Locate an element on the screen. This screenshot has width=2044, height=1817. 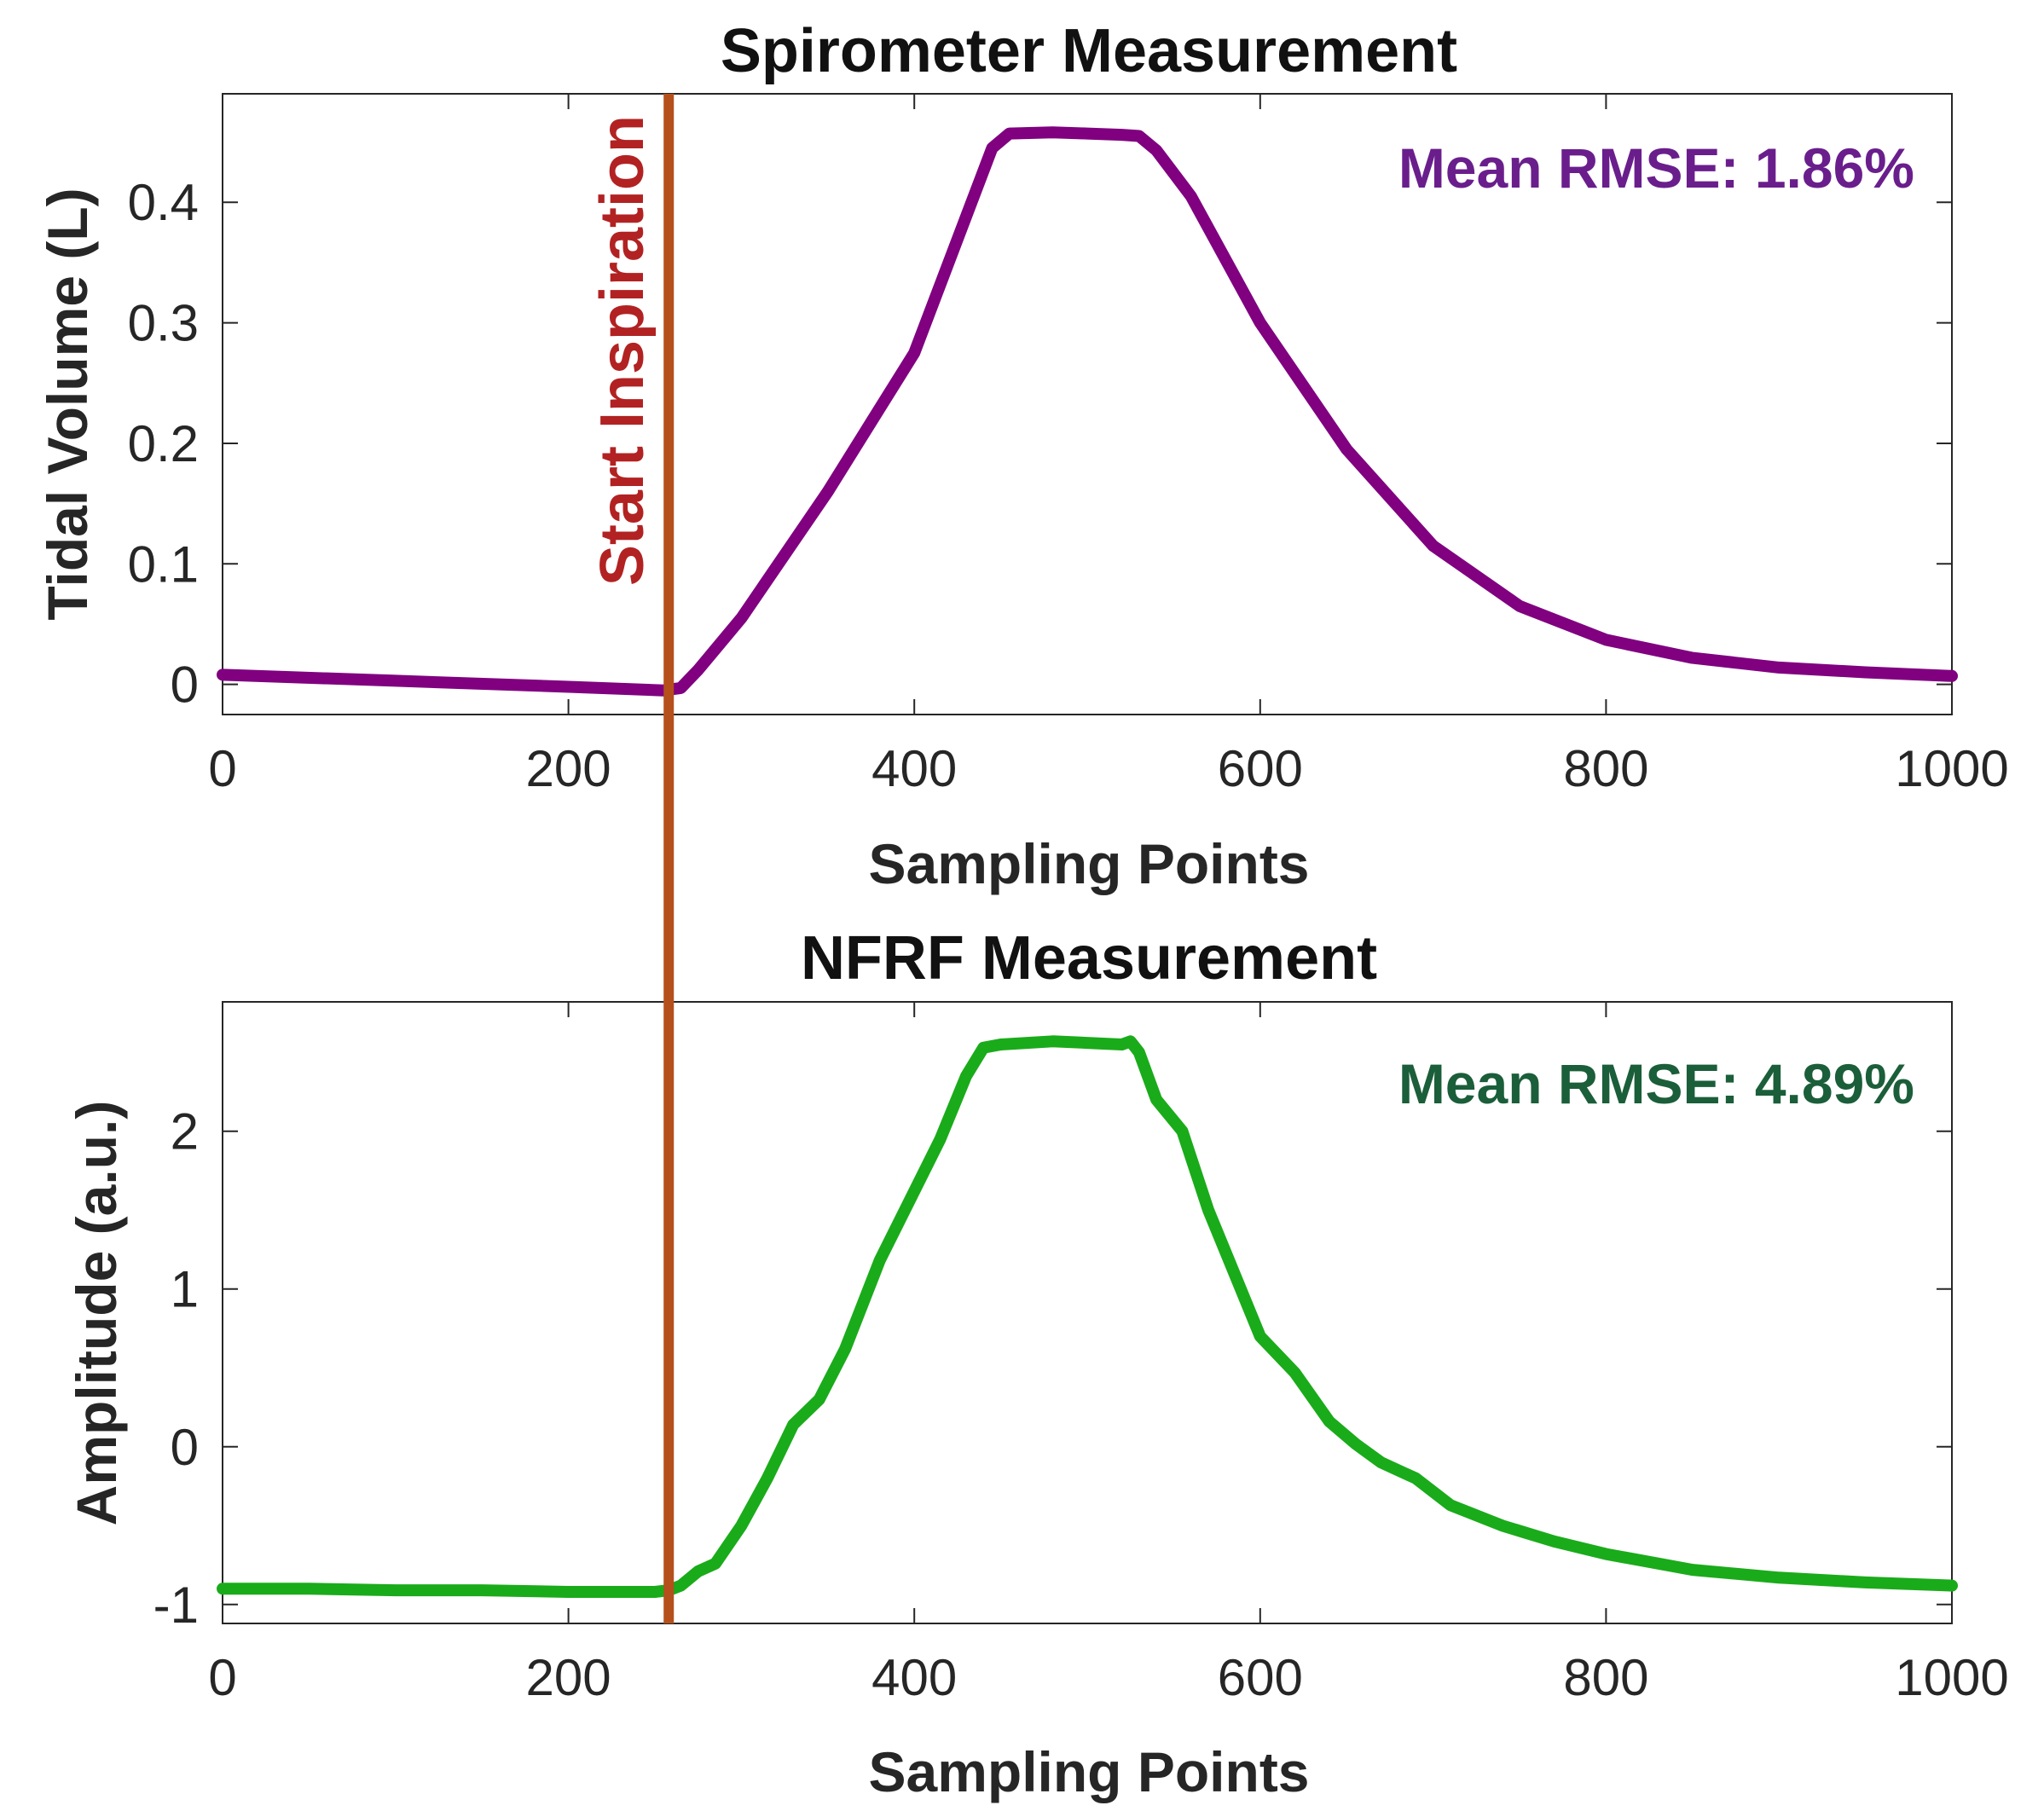
spirometer-annotation: Mean RMSE: 1.86% is located at coordinates (1656, 168).